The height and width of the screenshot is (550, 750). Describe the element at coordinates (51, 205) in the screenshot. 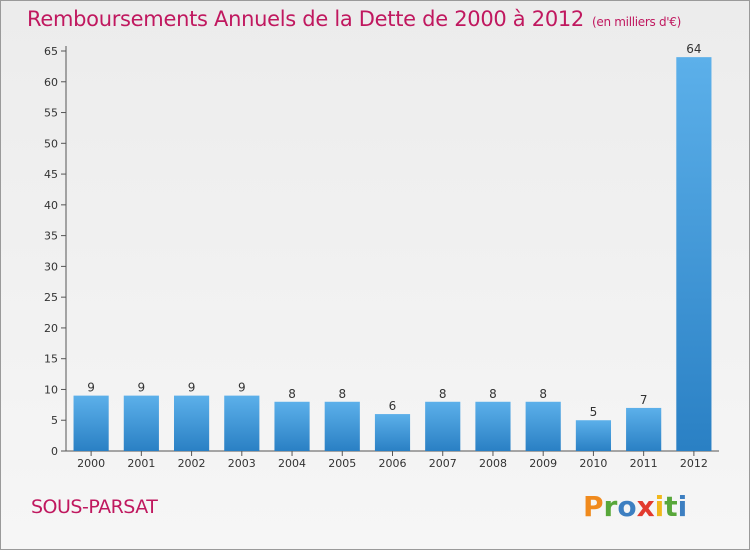

I see `y-tick-label: 40` at that location.